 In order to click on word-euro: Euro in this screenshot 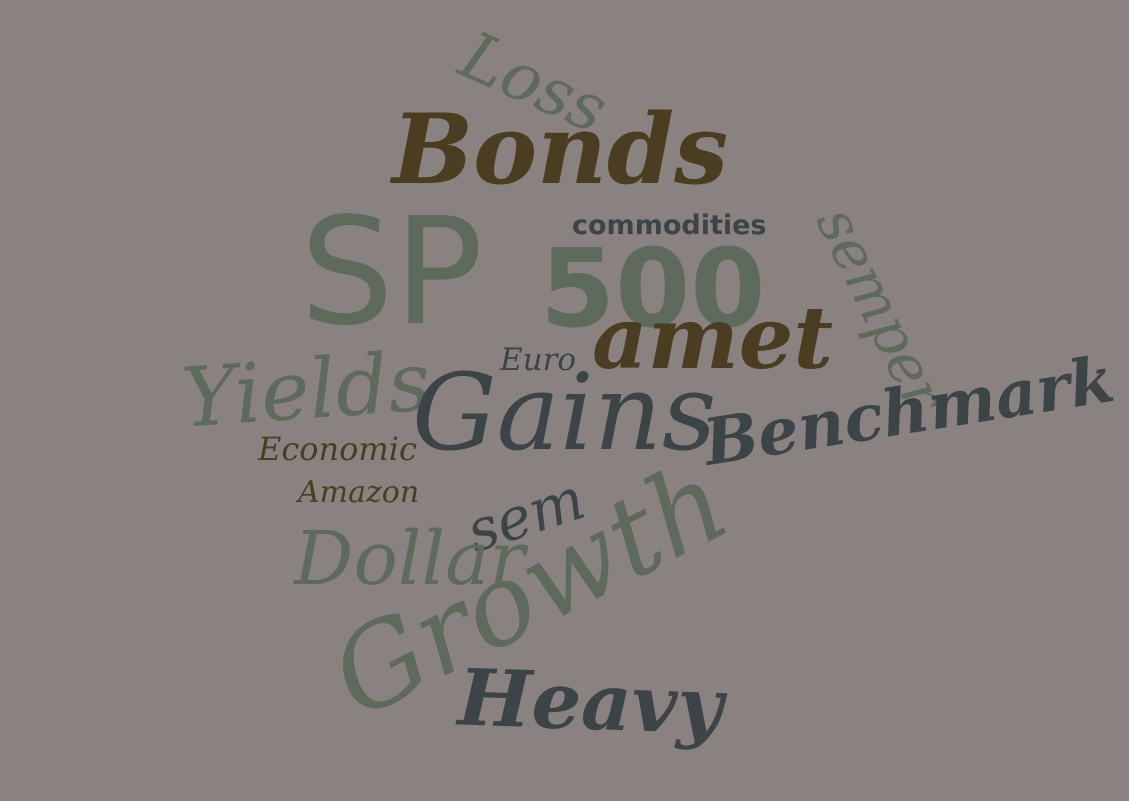, I will do `click(538, 360)`.